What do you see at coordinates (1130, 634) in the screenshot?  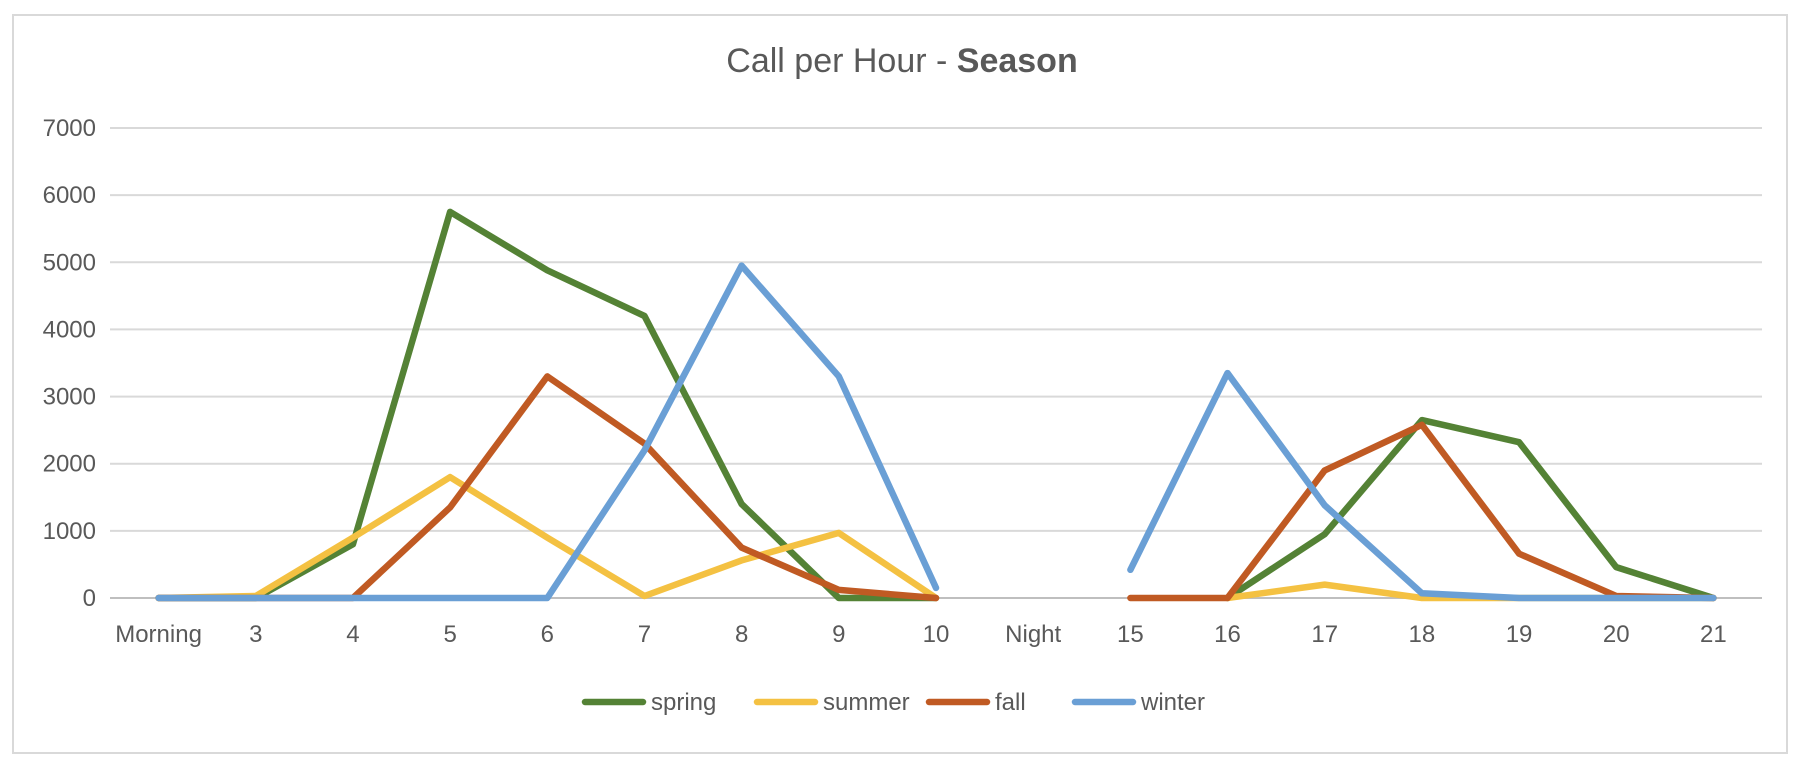 I see `x-tick-label: 15` at bounding box center [1130, 634].